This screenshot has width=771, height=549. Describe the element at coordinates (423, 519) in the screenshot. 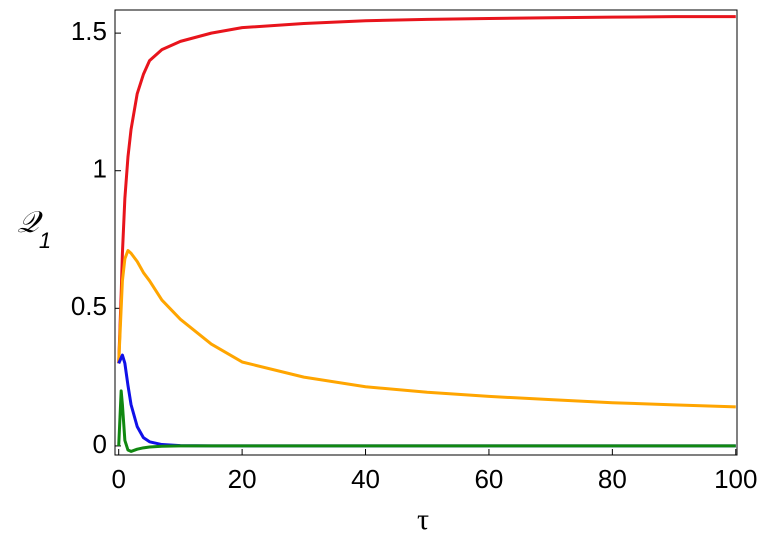

I see `x-axis-label: τ` at that location.